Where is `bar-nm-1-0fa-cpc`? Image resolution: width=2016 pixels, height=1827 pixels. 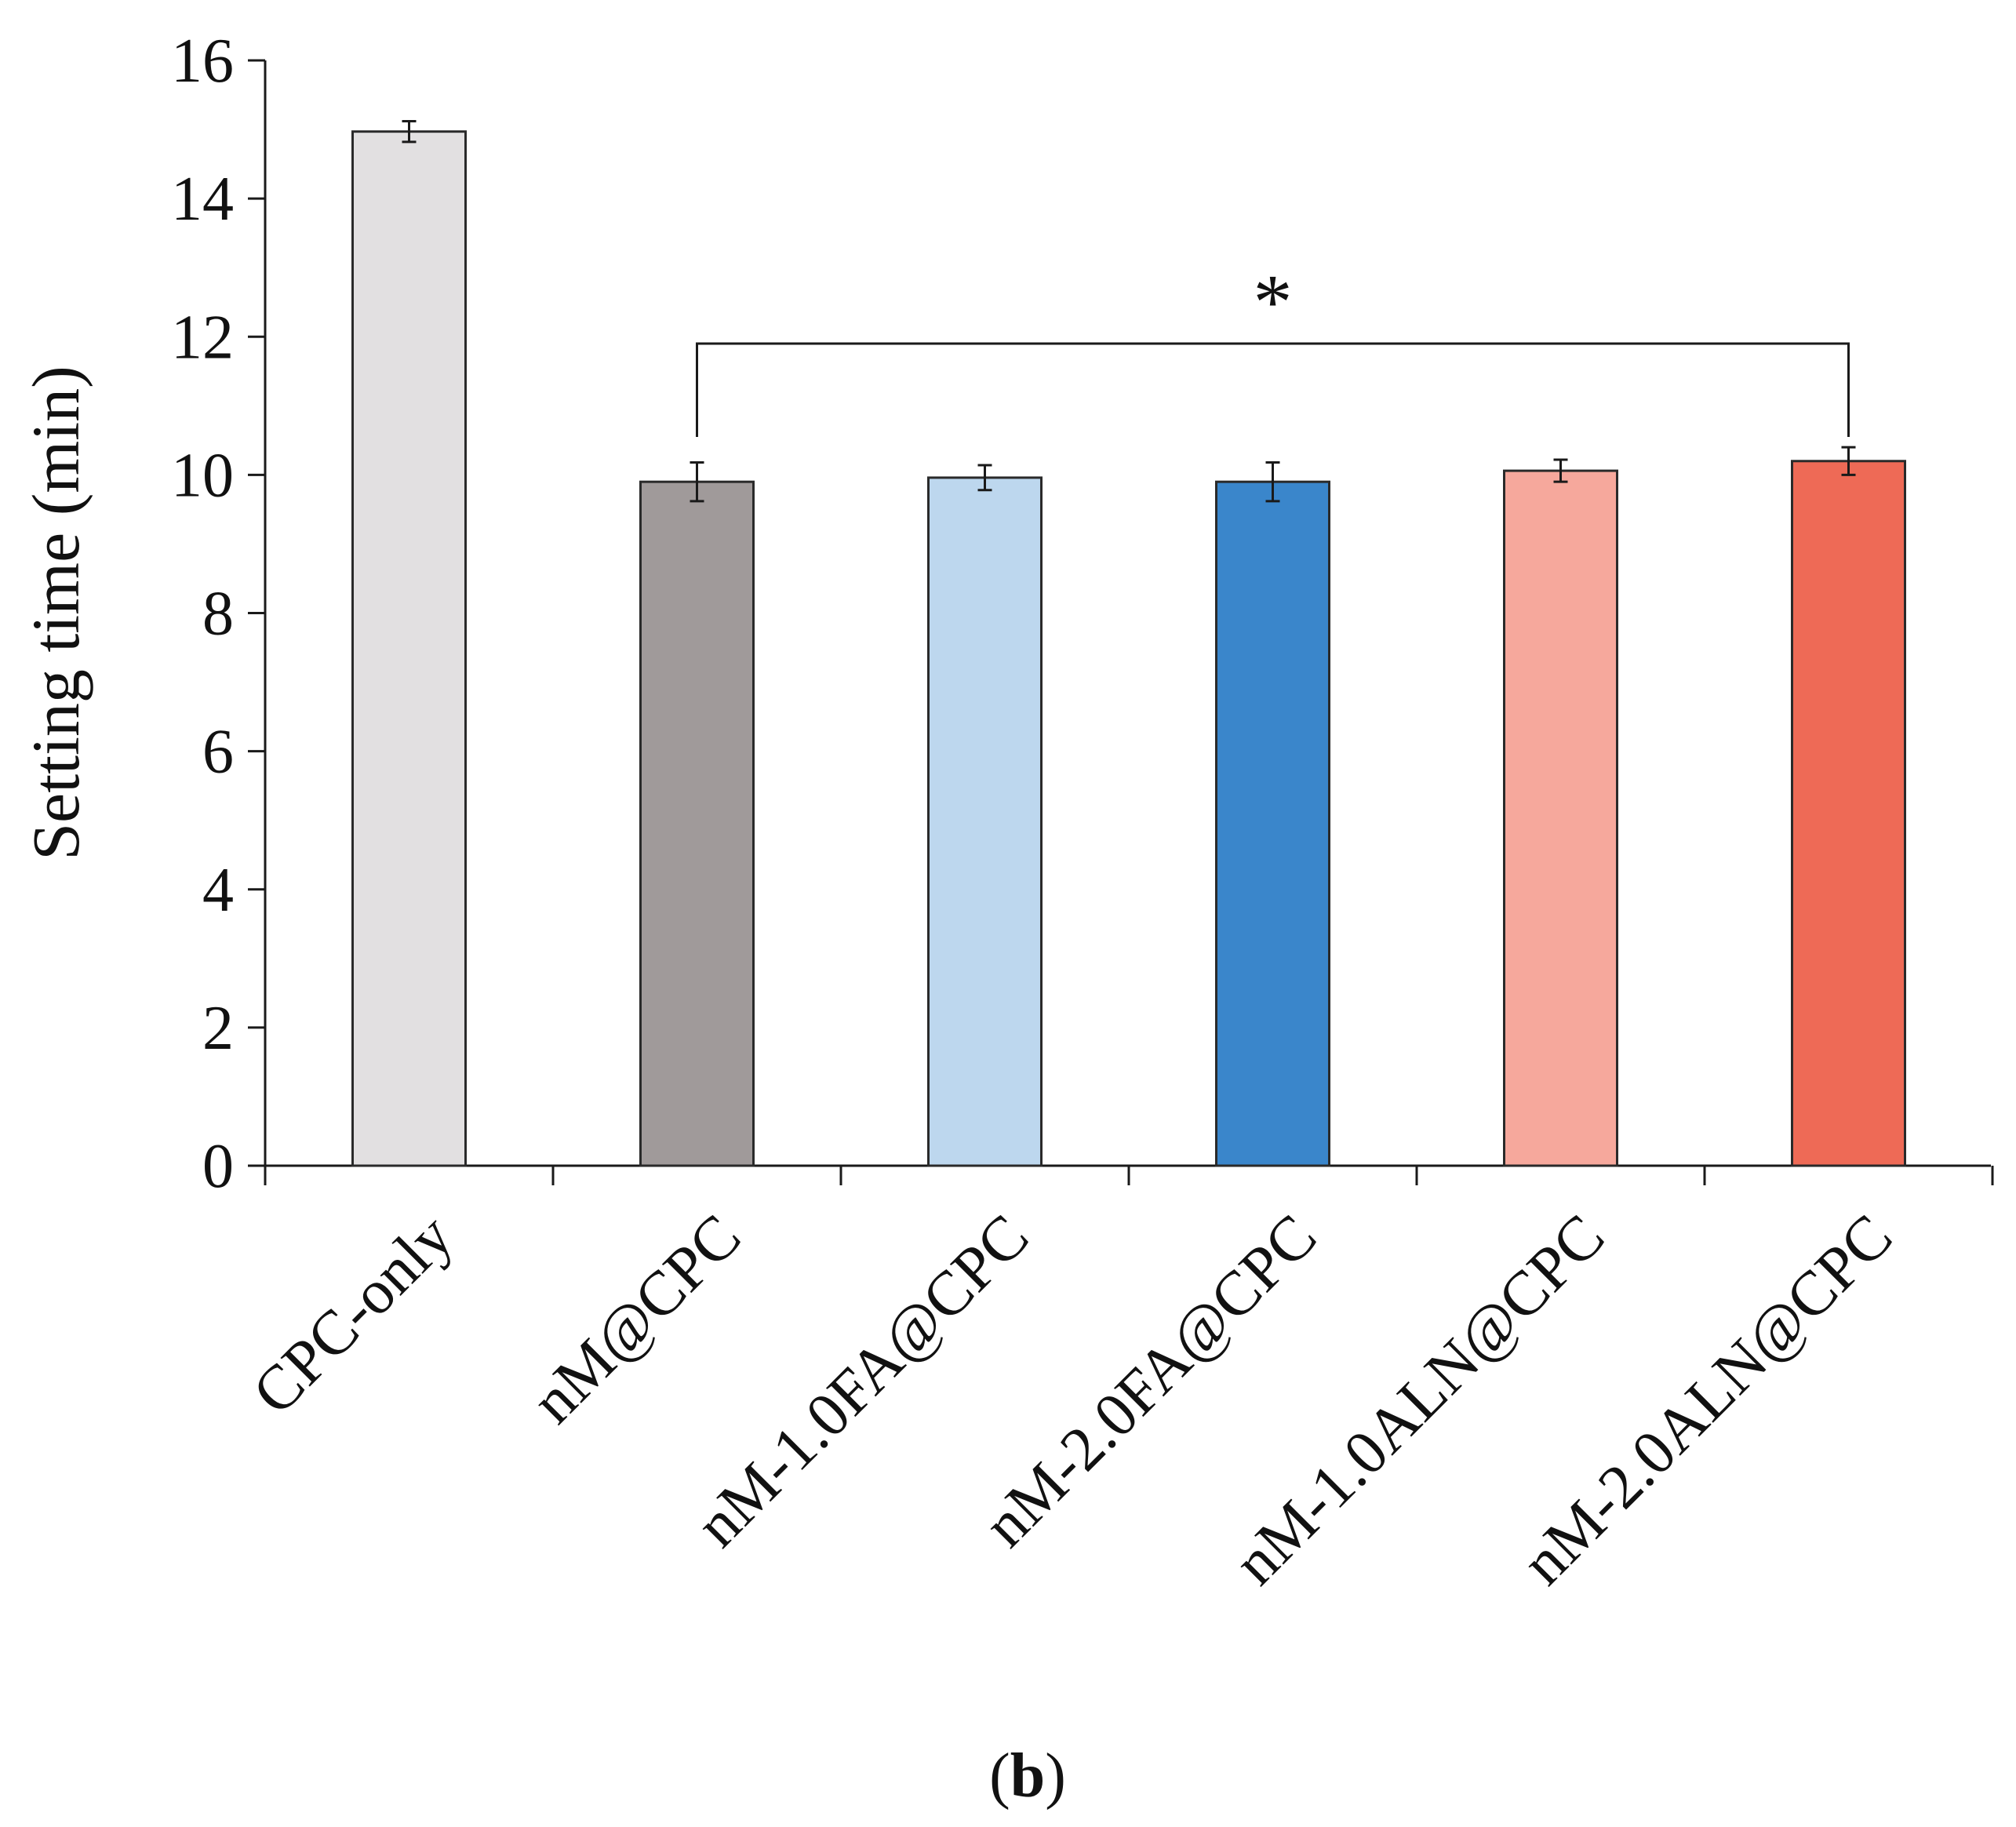
bar-nm-1-0fa-cpc is located at coordinates (985, 821).